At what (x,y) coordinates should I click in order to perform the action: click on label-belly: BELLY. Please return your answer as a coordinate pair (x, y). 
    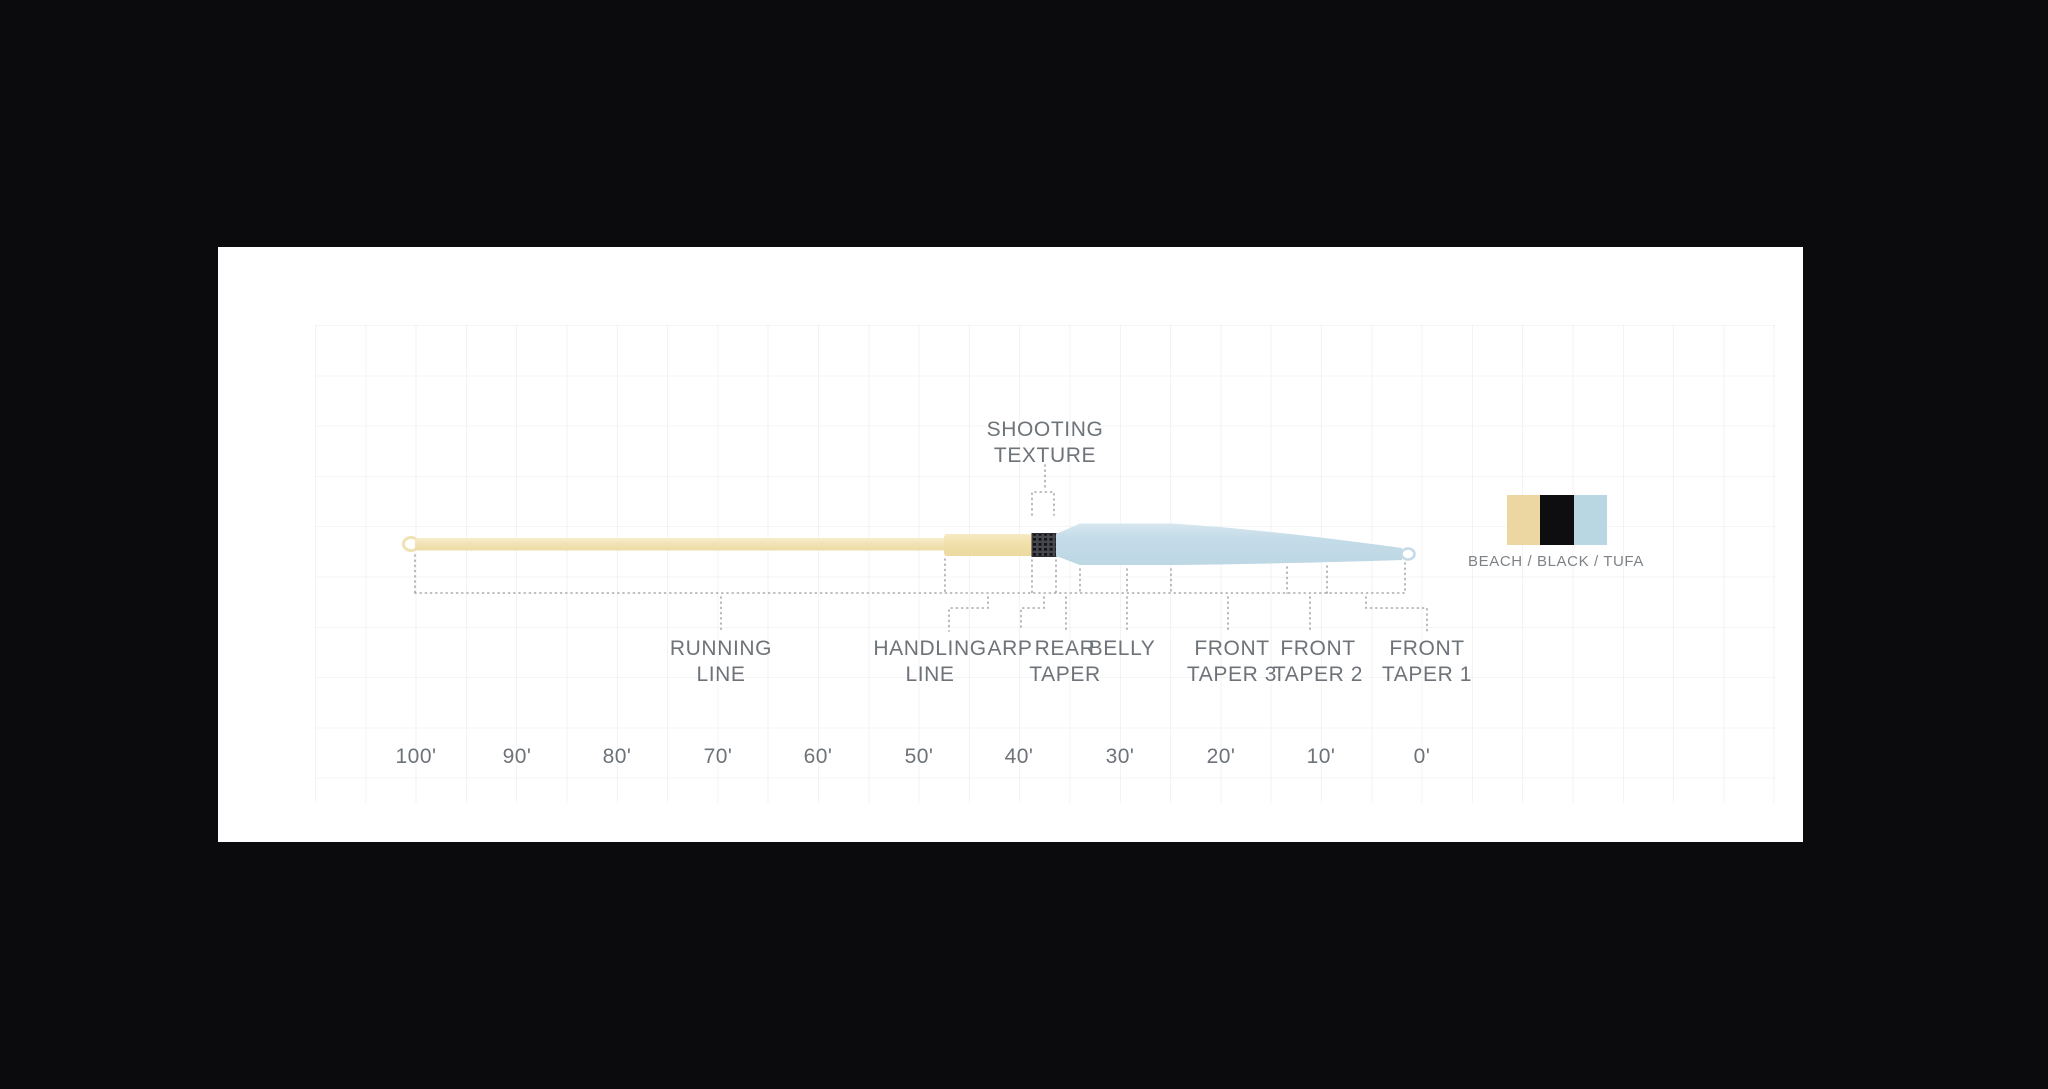
    Looking at the image, I should click on (1122, 648).